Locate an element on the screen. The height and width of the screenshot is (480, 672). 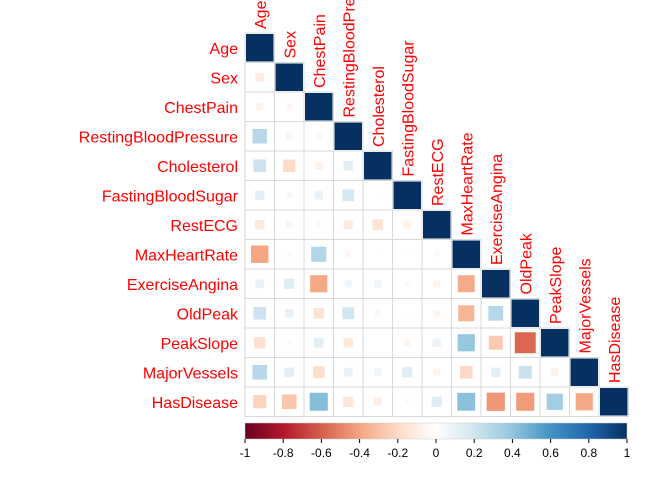
correlation-cell-rest-ecg-resting-blood-pressure is located at coordinates (348, 225).